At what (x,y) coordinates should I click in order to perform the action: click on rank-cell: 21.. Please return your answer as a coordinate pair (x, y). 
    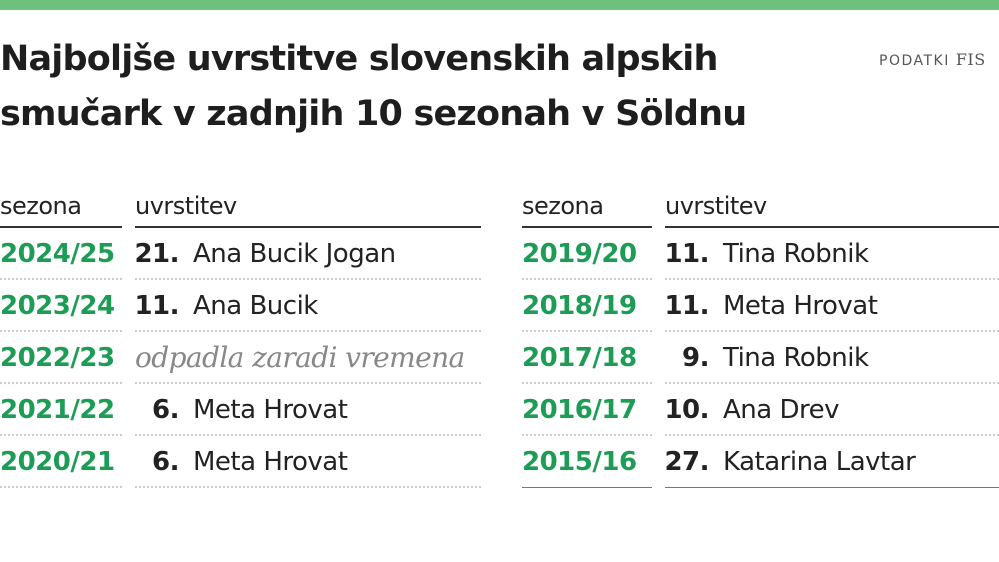
    Looking at the image, I should click on (156, 254).